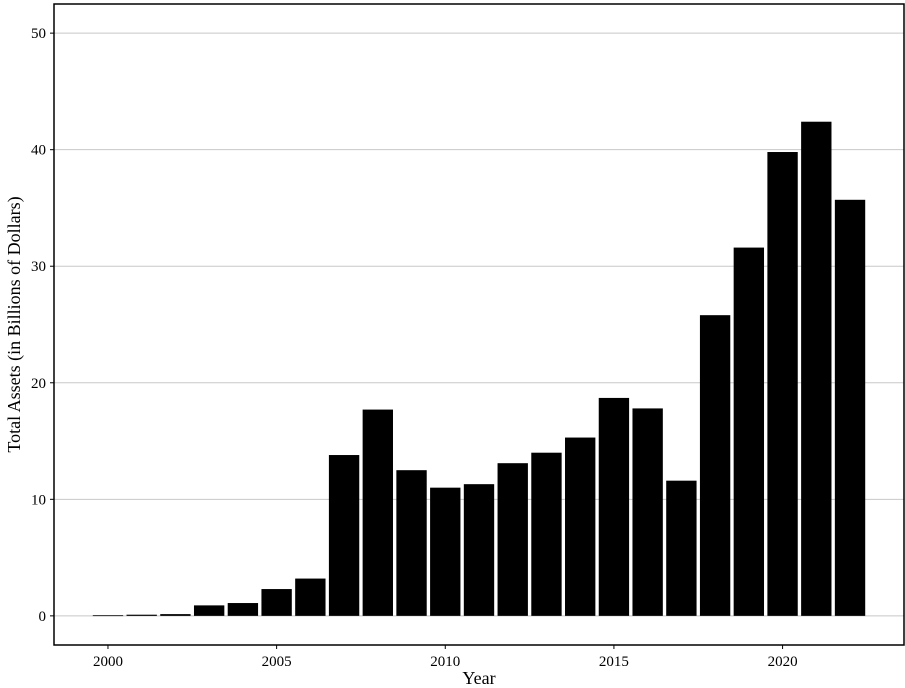 Image resolution: width=905 pixels, height=688 pixels. I want to click on x-tick-label-2015: 2015, so click(614, 662).